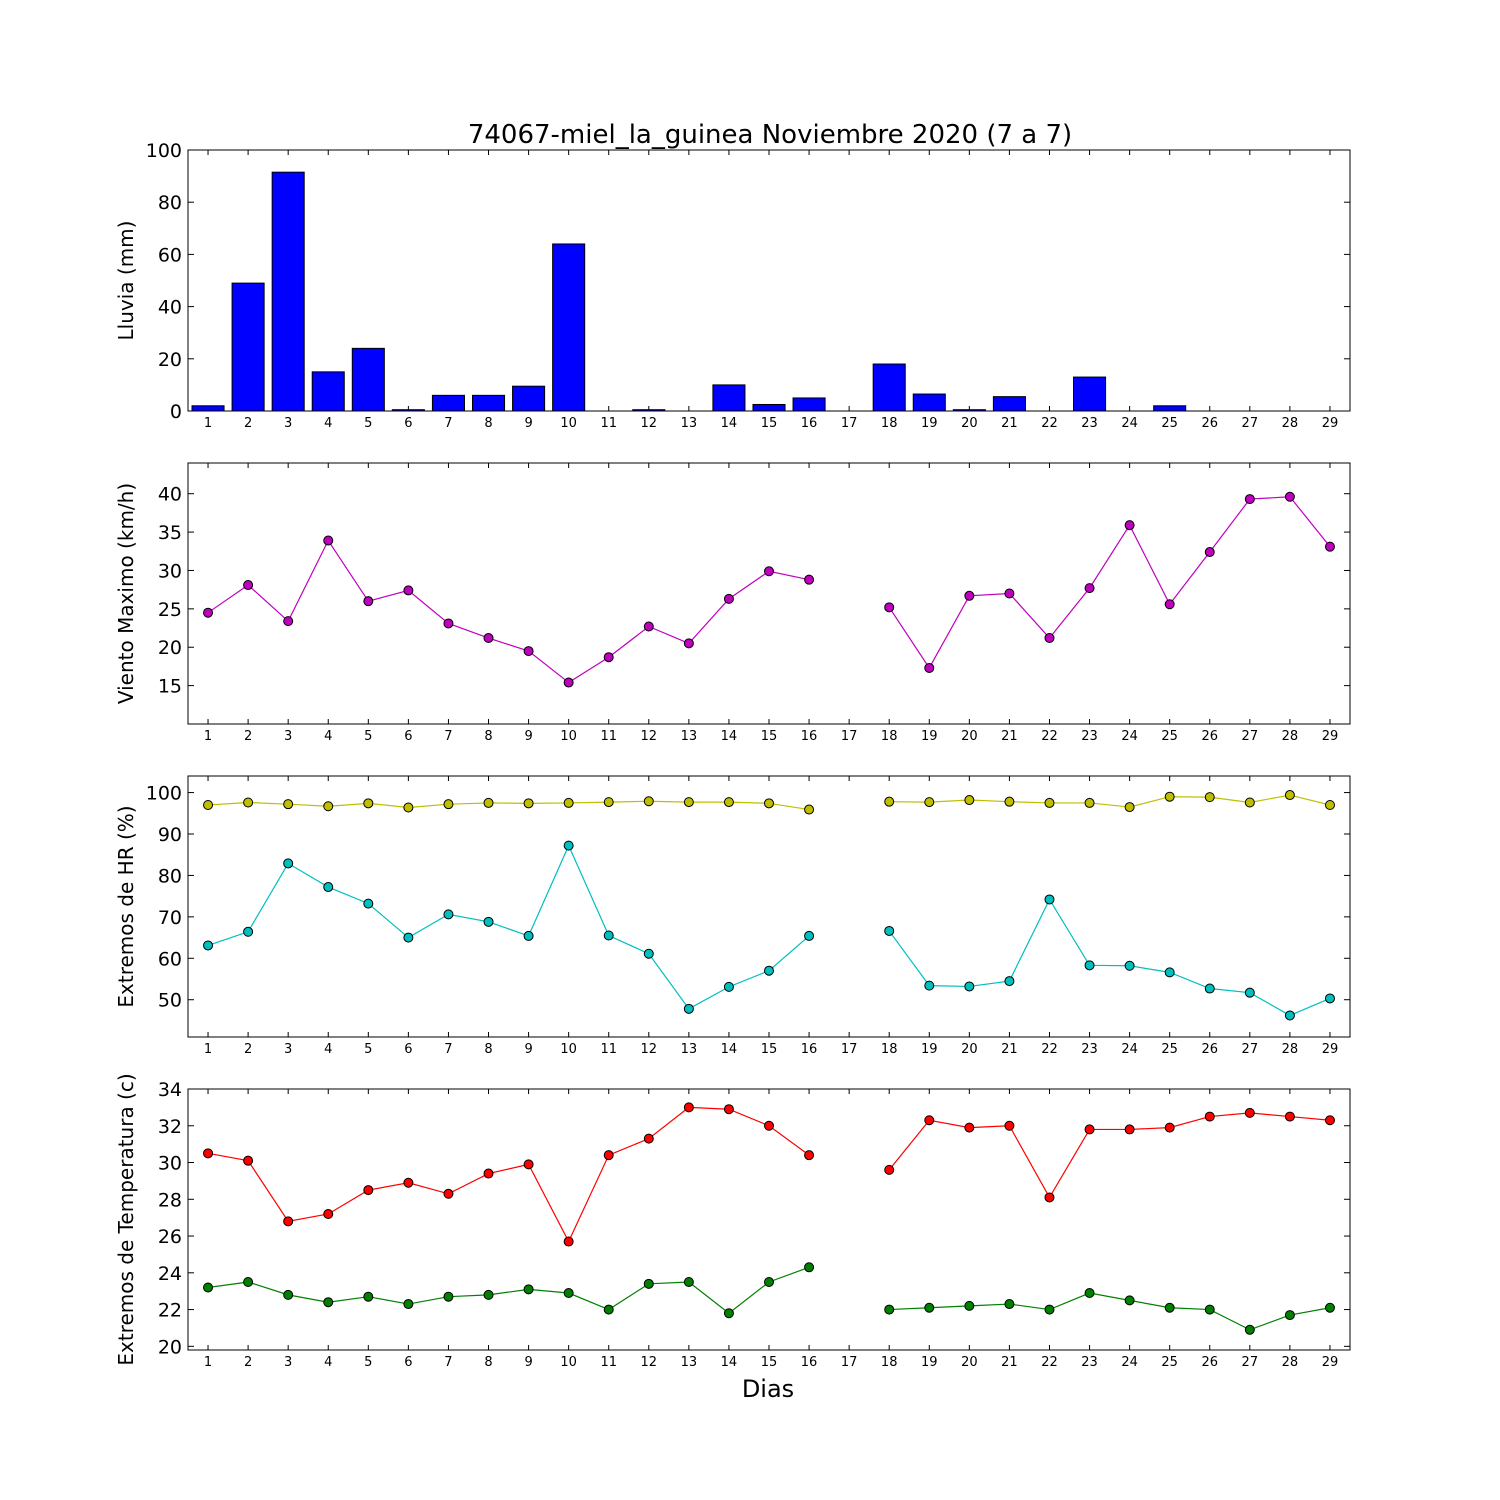  What do you see at coordinates (568, 1049) in the screenshot?
I see `x-tick-label: 10` at bounding box center [568, 1049].